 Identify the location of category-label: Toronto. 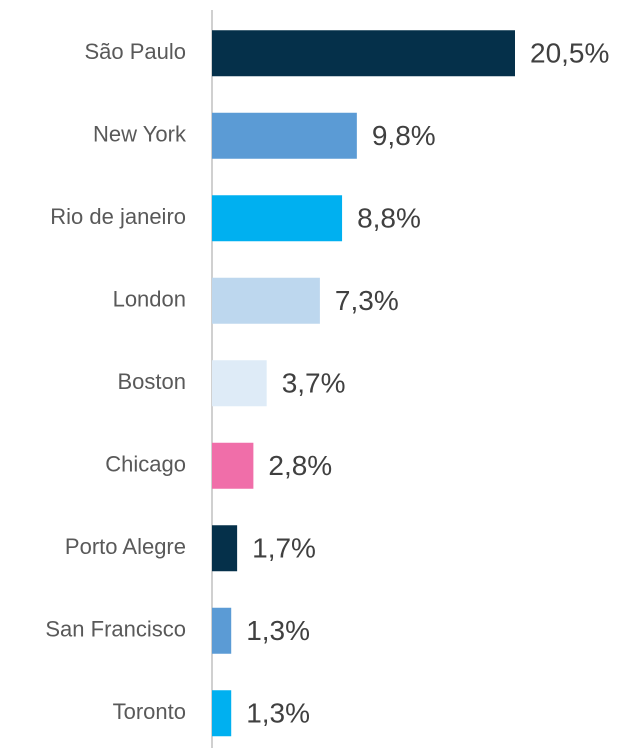
(149, 711).